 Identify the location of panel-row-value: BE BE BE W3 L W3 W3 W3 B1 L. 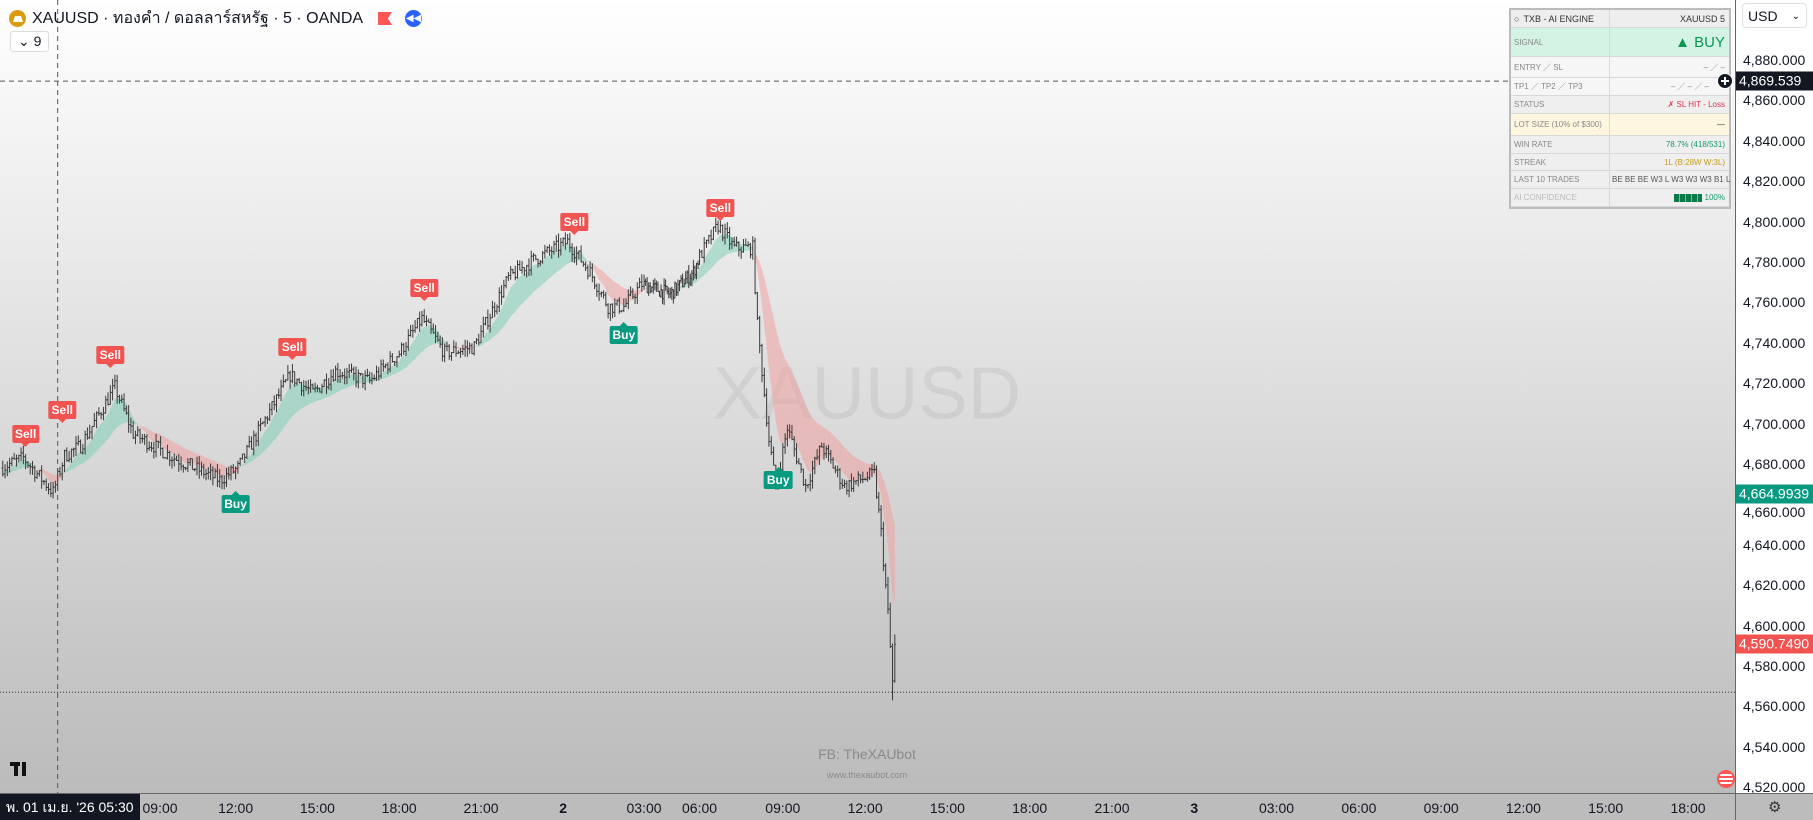
(1672, 179).